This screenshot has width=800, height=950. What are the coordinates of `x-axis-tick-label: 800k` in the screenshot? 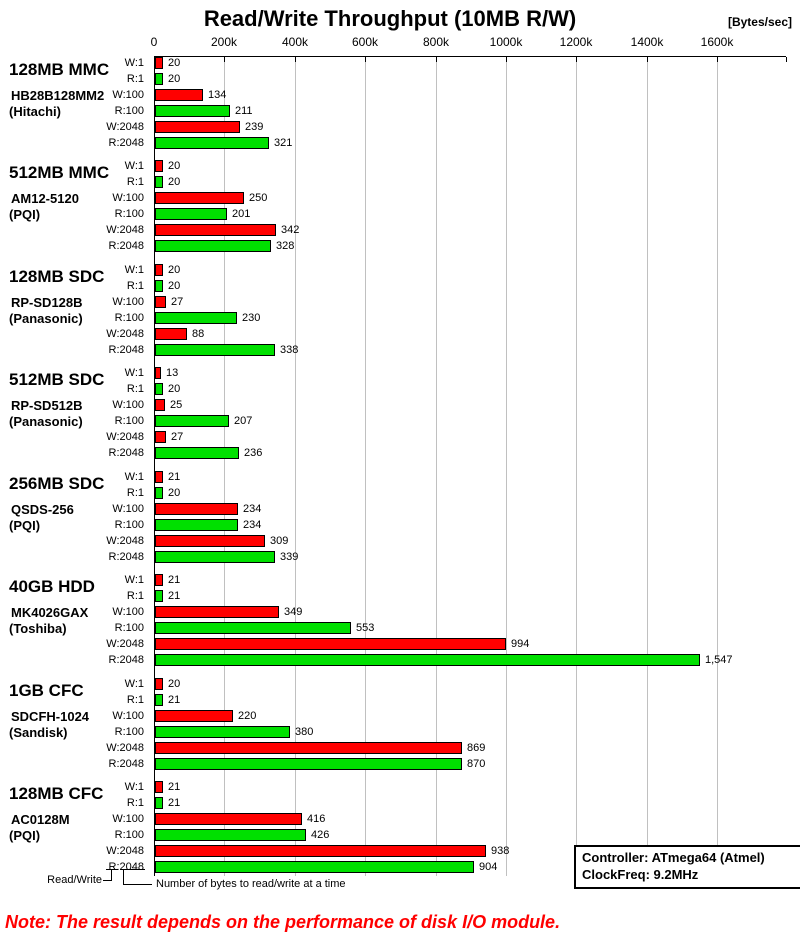 It's located at (436, 42).